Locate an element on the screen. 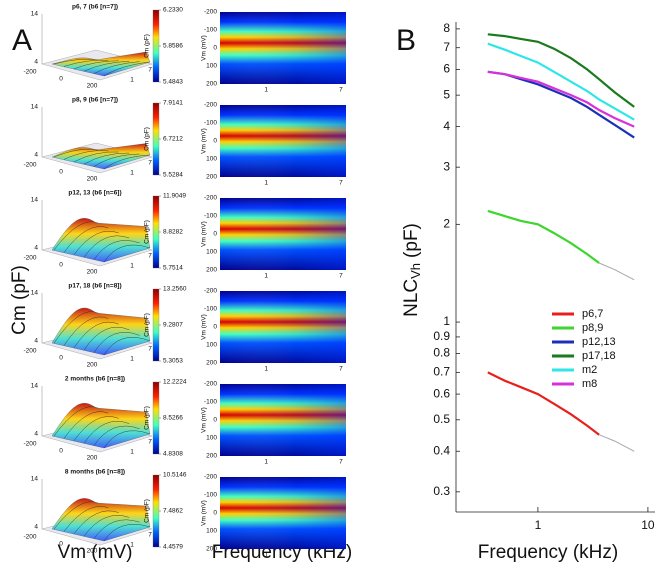  x-tick-label: 10 is located at coordinates (648, 525).